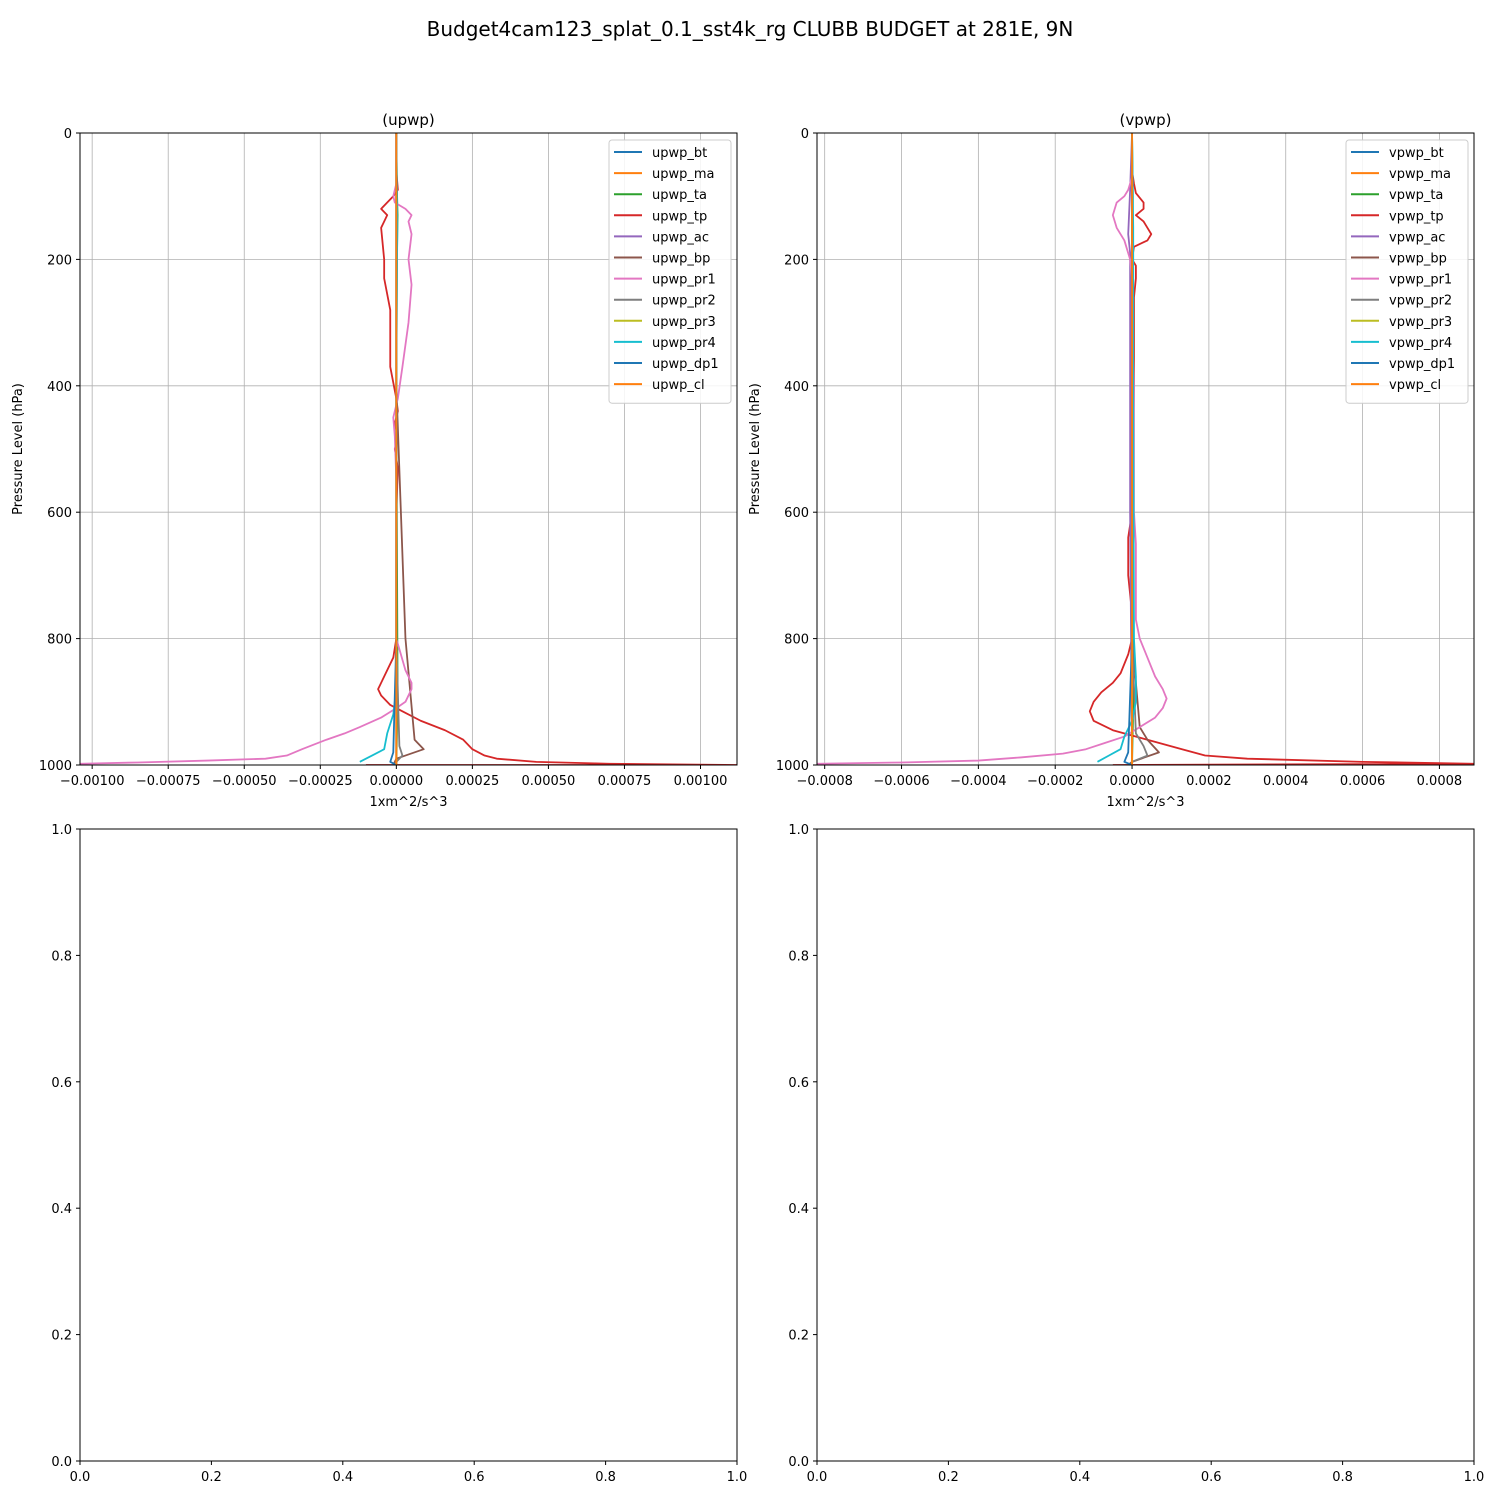  What do you see at coordinates (1440, 781) in the screenshot?
I see `x-tick-label: 0.0008` at bounding box center [1440, 781].